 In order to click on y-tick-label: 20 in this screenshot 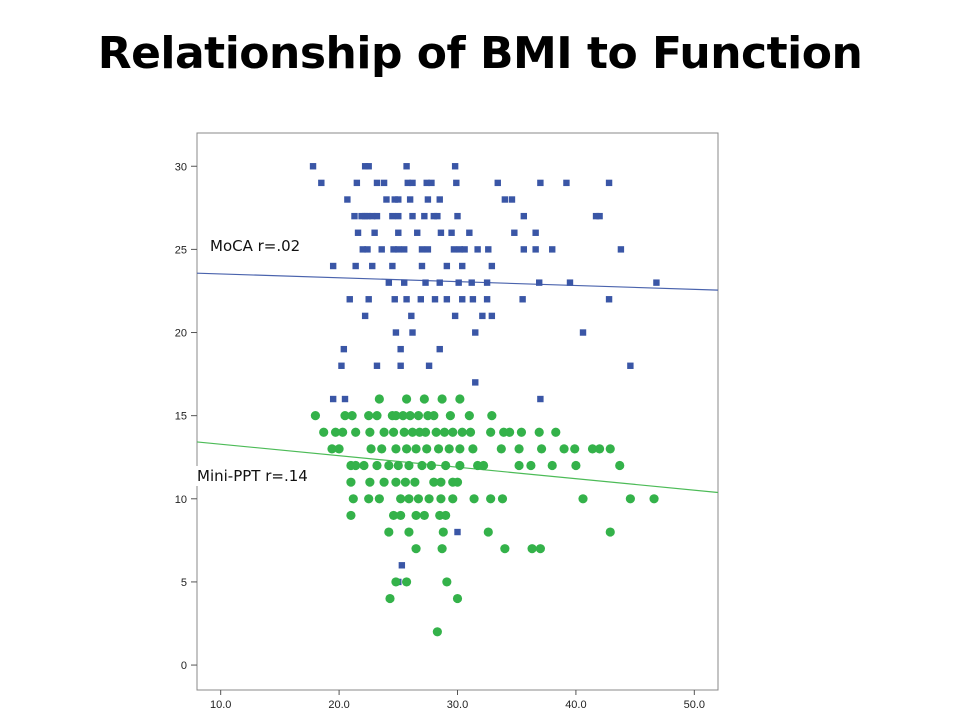, I will do `click(181, 334)`.